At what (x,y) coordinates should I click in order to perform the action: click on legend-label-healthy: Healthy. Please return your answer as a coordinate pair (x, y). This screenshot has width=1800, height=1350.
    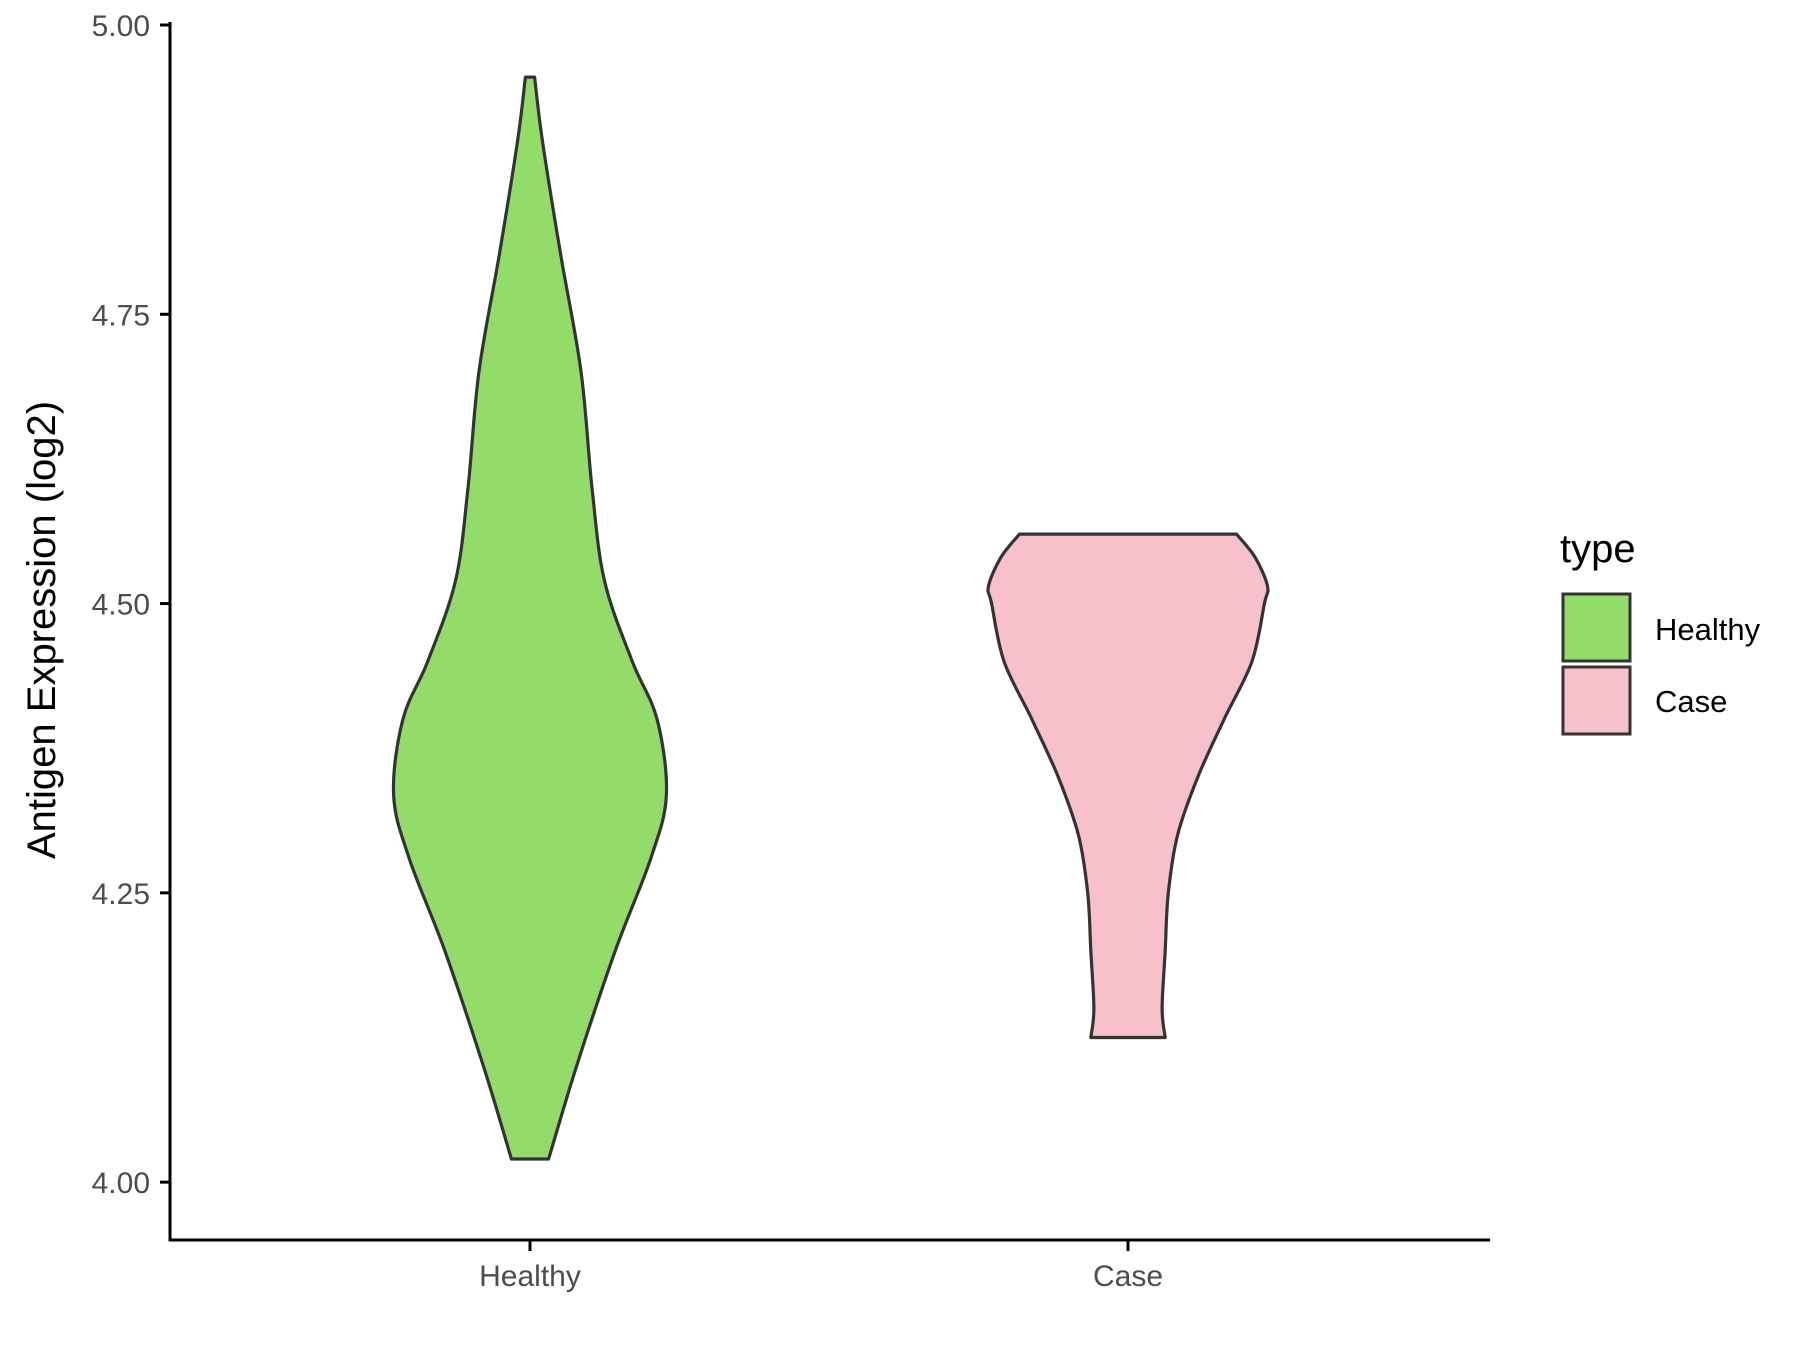
    Looking at the image, I should click on (1708, 629).